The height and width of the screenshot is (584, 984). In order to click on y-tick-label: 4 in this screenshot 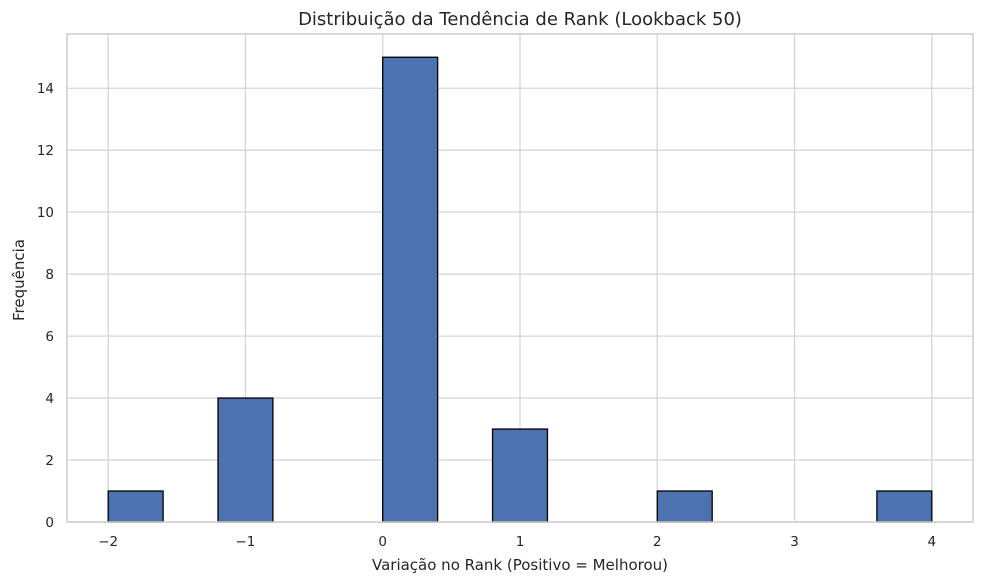, I will do `click(49, 399)`.